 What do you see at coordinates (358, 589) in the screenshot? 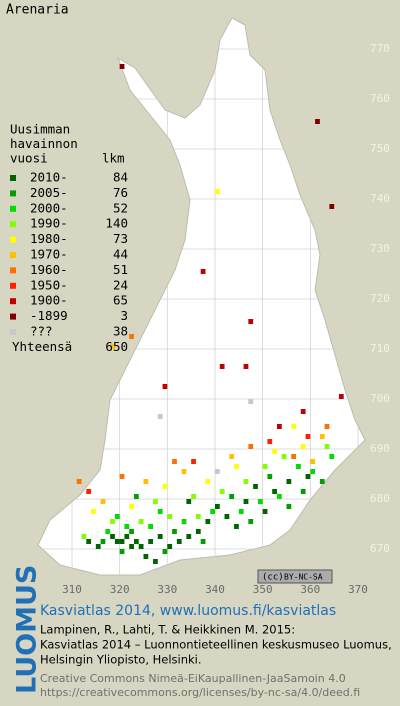
I see `x-tick-label: 370` at bounding box center [358, 589].